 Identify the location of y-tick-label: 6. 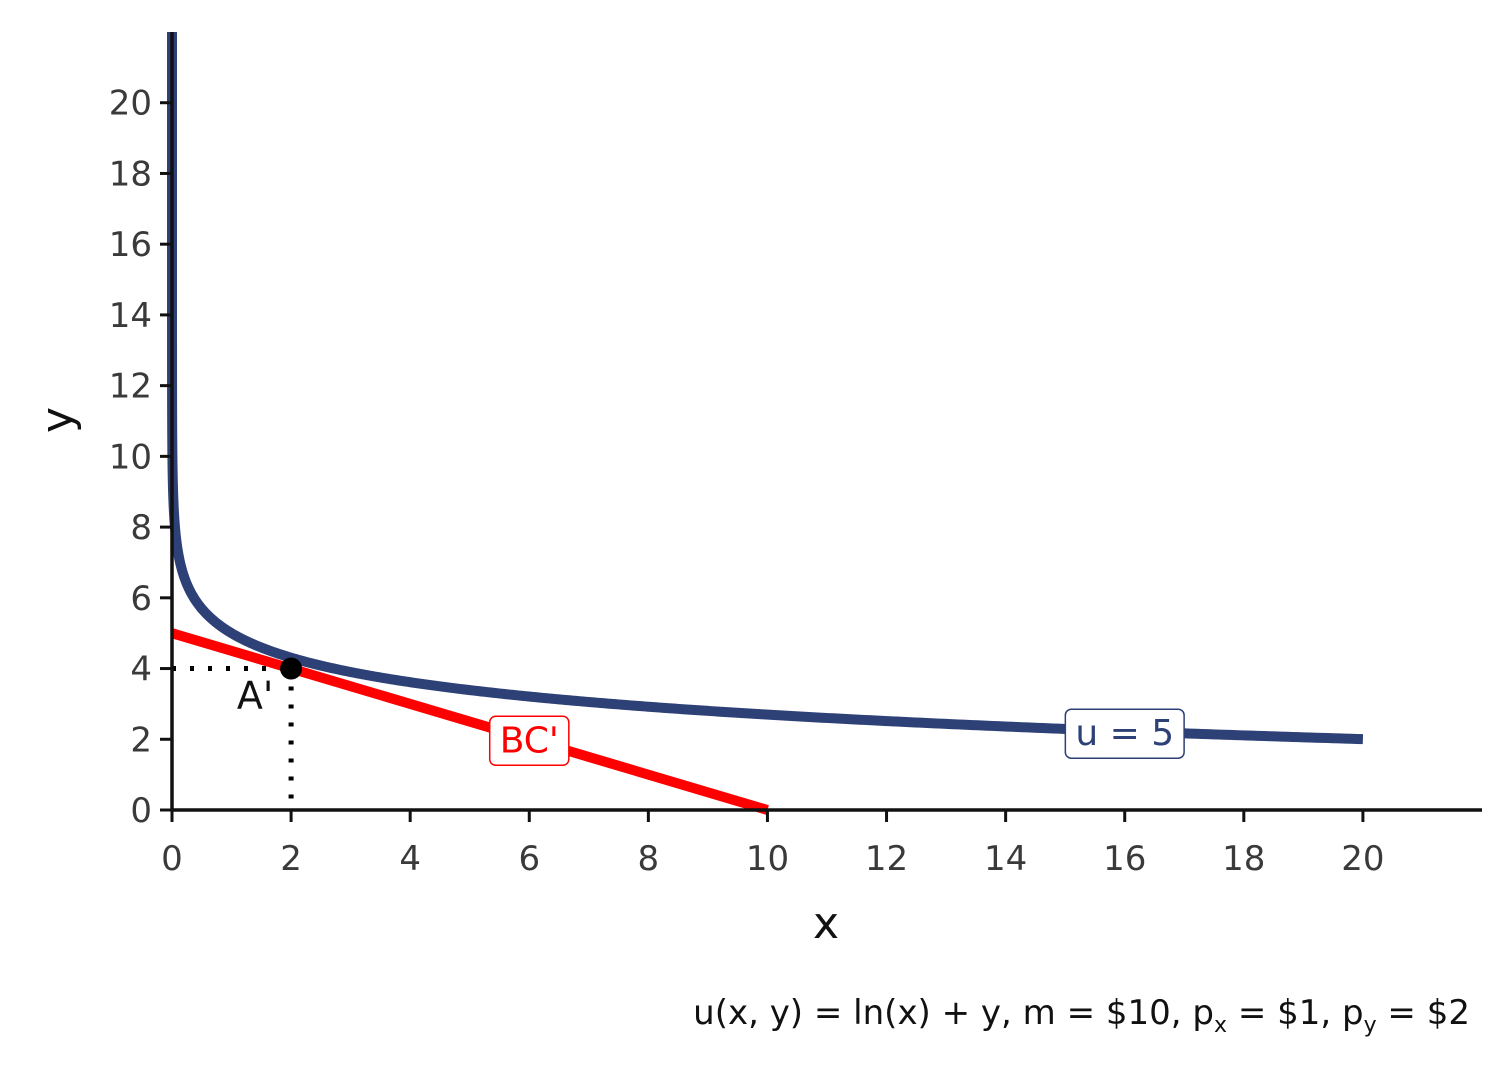
(141, 599).